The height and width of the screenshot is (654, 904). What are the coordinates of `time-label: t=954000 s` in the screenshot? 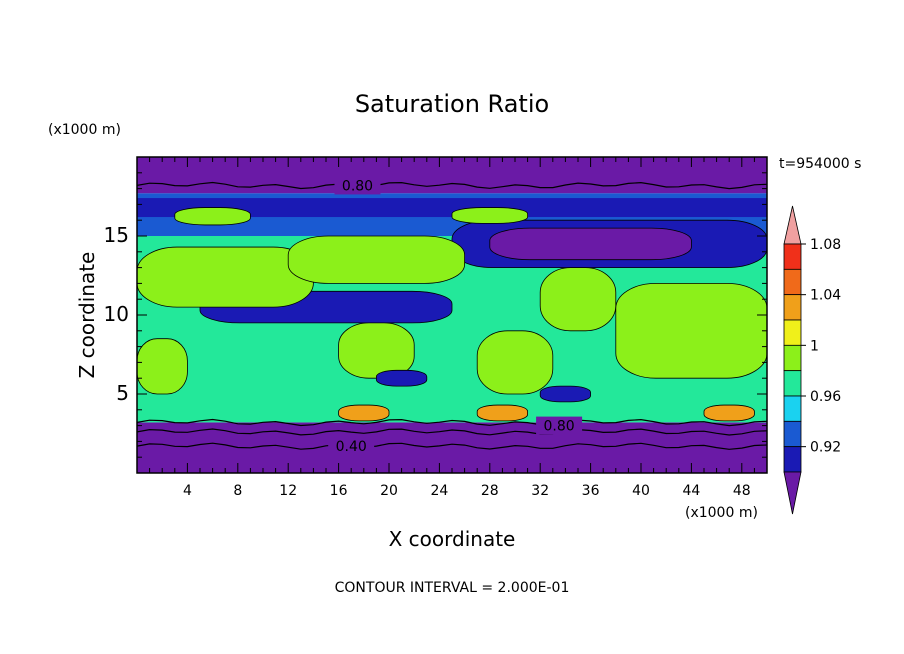 It's located at (820, 164).